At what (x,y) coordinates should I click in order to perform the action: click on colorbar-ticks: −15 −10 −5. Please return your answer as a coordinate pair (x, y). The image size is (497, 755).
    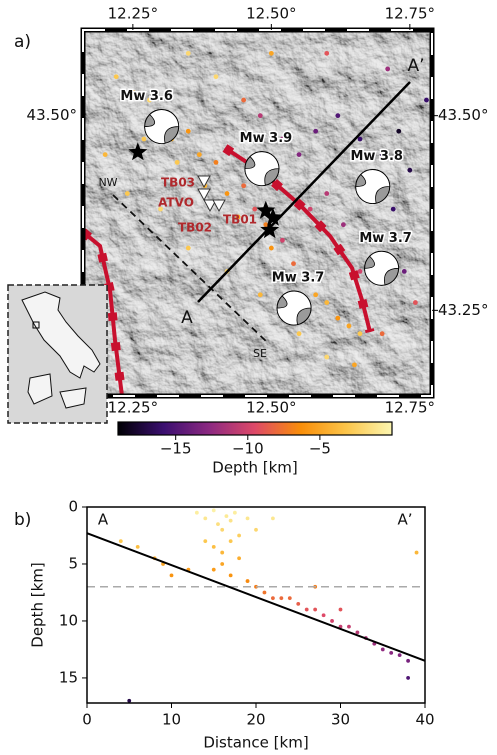
    Looking at the image, I should click on (245, 446).